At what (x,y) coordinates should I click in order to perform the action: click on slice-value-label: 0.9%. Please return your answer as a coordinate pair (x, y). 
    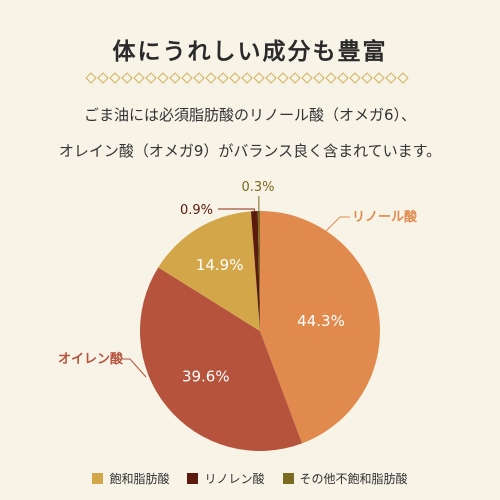
    Looking at the image, I should click on (196, 210).